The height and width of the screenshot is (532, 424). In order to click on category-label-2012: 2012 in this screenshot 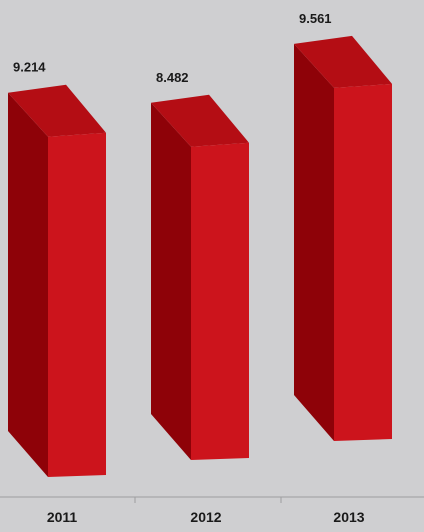, I will do `click(205, 517)`.